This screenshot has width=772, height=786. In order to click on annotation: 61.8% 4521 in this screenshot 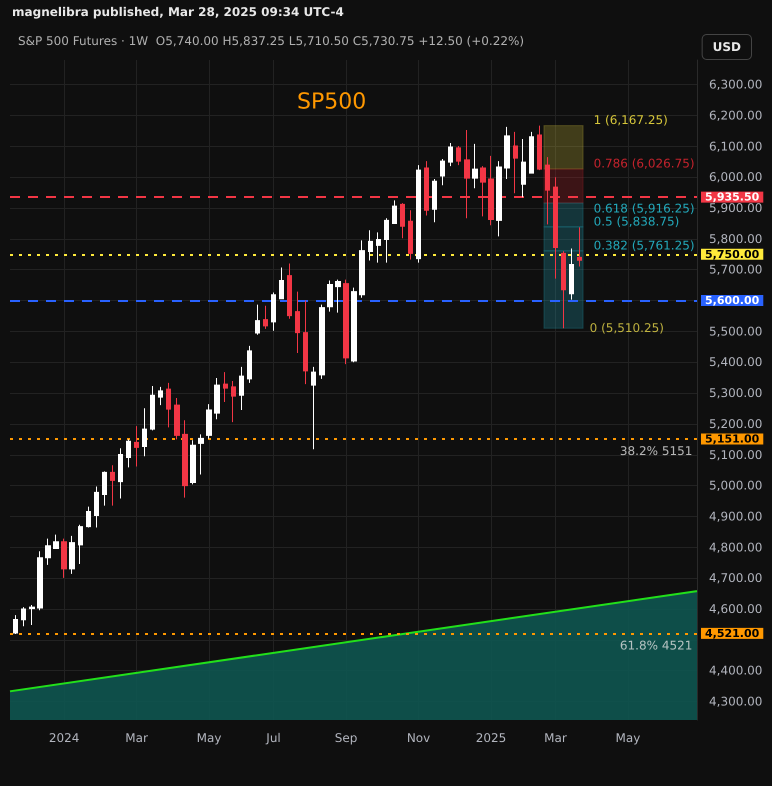, I will do `click(656, 645)`.